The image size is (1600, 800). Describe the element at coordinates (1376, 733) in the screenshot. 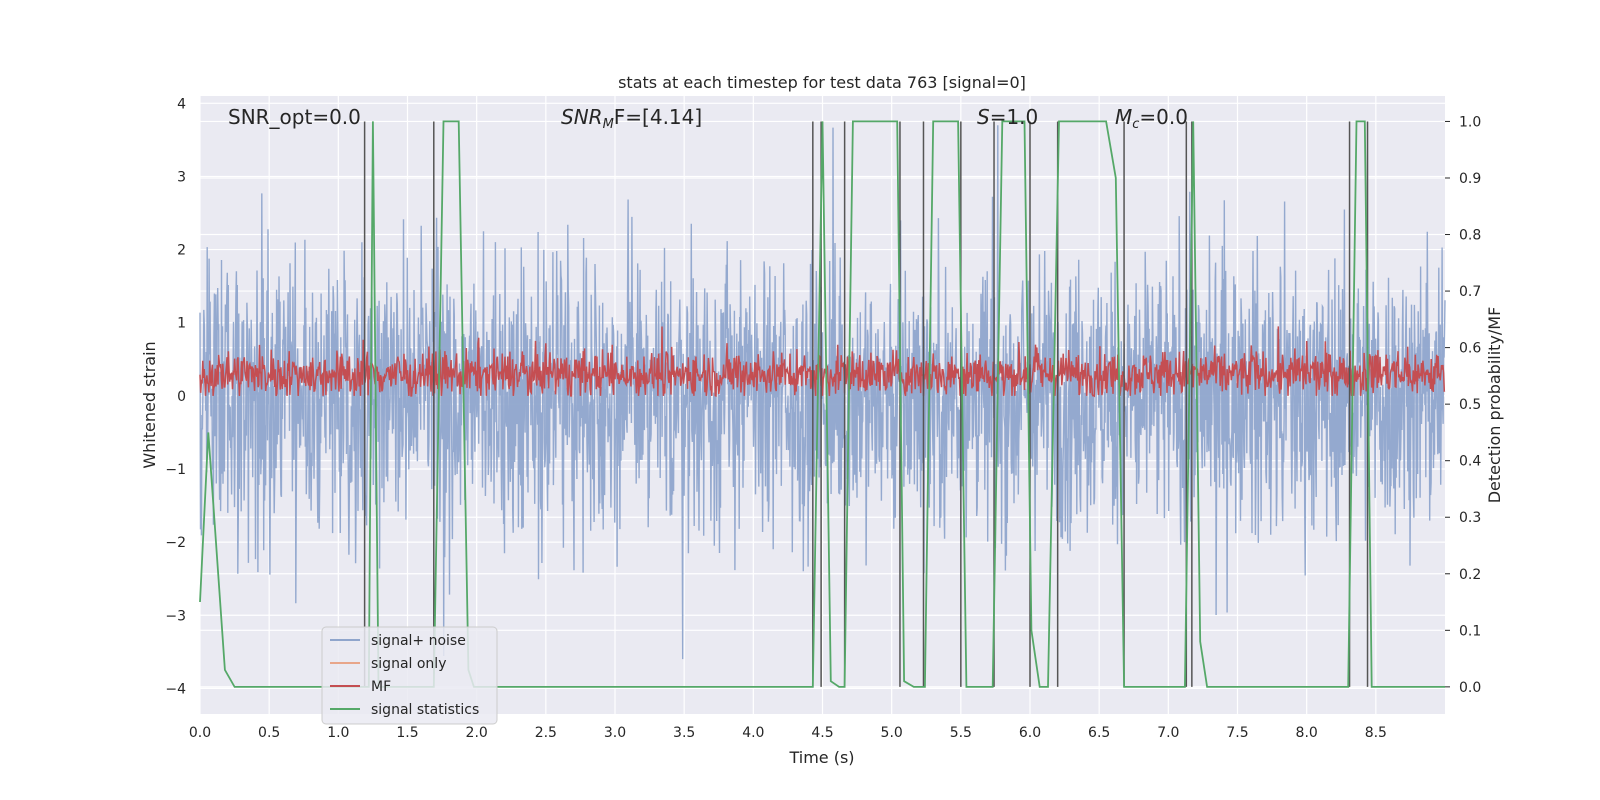

I see `x-tick-label-17: 8.5` at that location.